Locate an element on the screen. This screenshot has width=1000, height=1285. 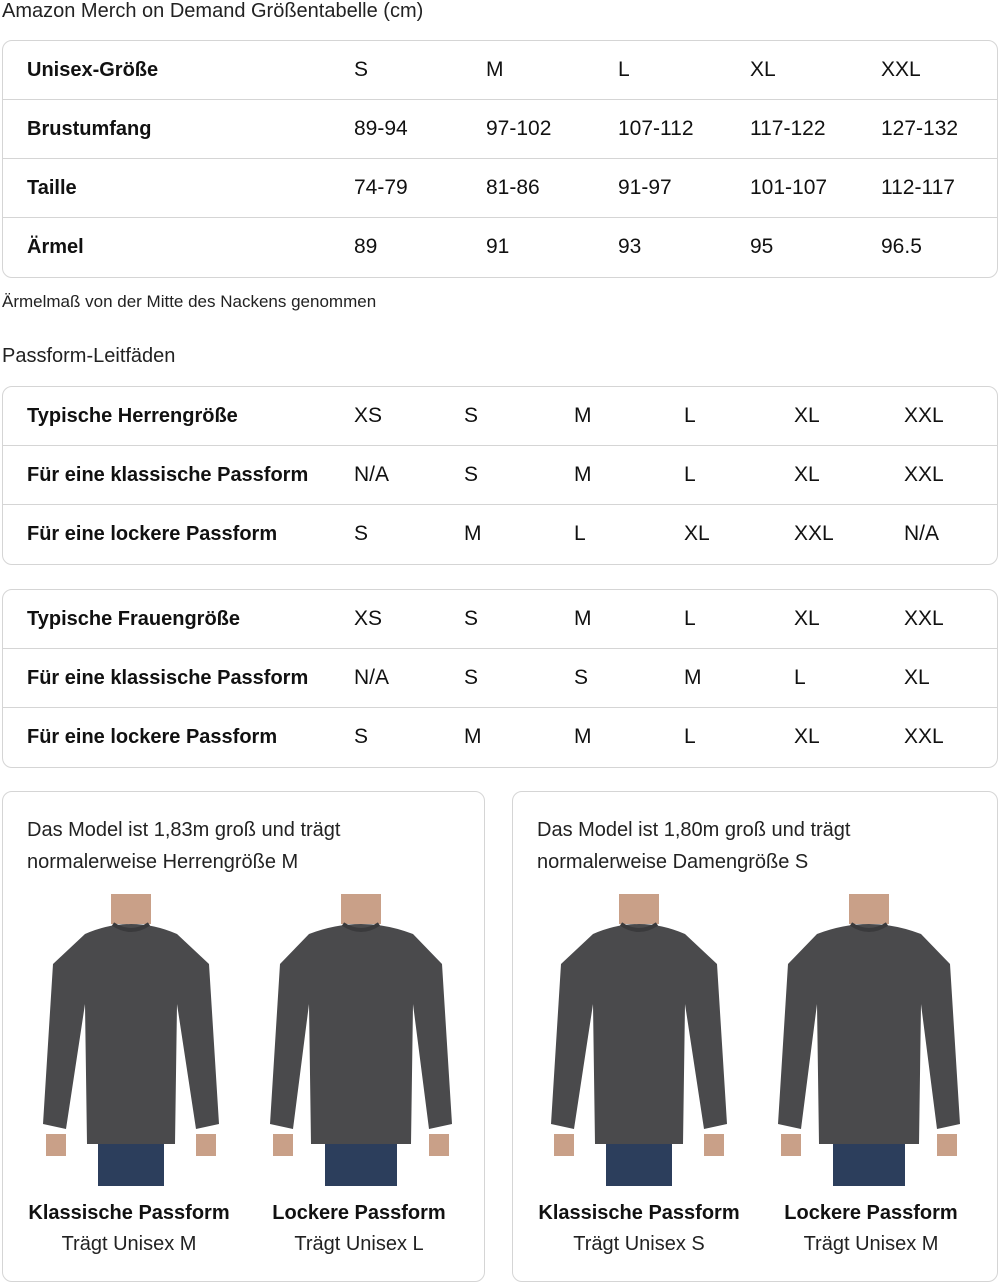
table-cell: 93 is located at coordinates (630, 246).